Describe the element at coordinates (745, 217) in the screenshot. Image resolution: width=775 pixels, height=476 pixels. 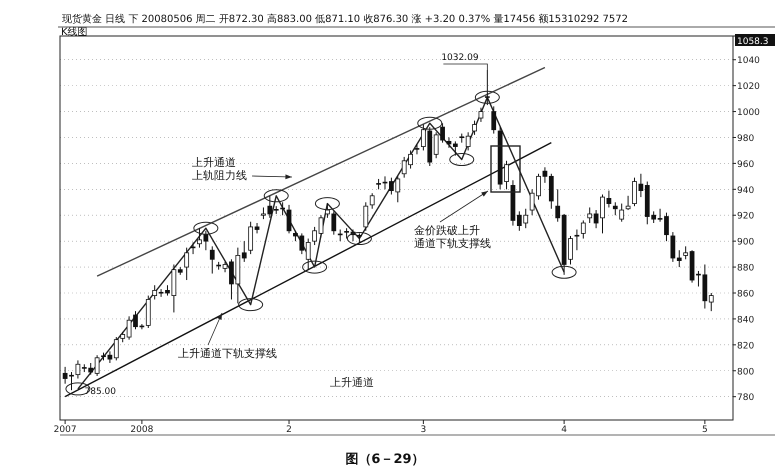
I see `y-tick-label: 920` at that location.